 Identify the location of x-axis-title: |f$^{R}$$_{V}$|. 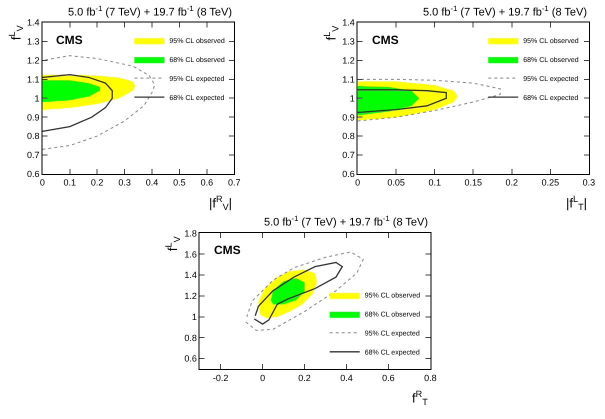
(220, 203).